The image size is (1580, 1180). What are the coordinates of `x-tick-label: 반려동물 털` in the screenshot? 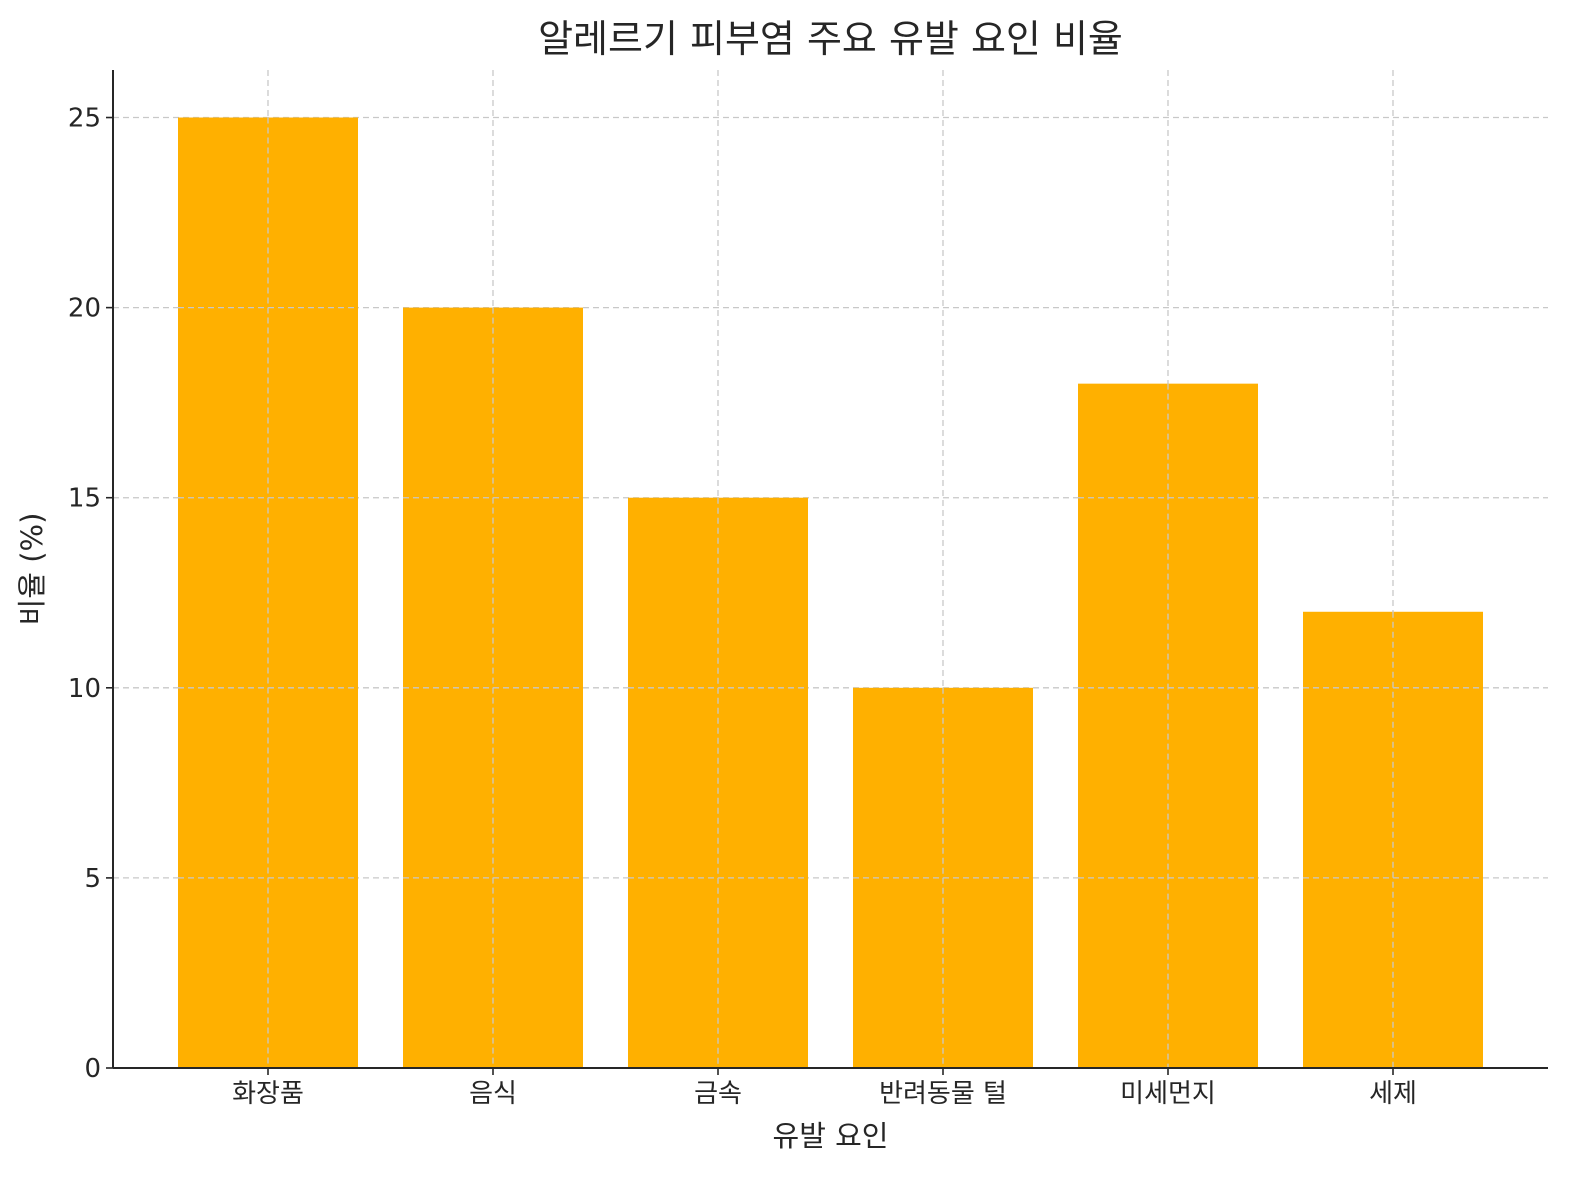 It's located at (943, 1094).